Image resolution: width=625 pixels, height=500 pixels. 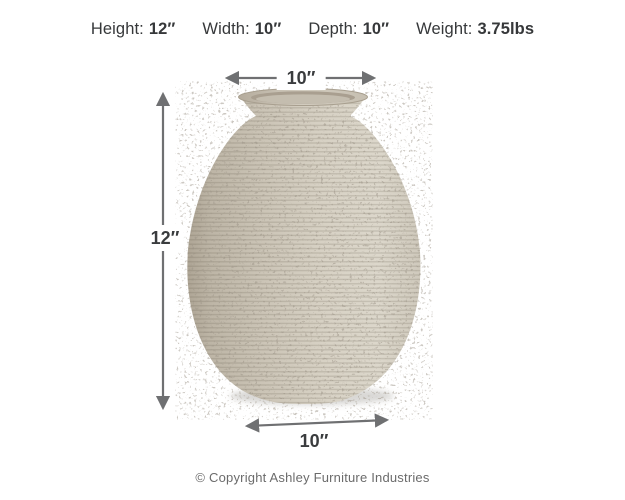 What do you see at coordinates (165, 238) in the screenshot?
I see `height-dimension-label: 12″` at bounding box center [165, 238].